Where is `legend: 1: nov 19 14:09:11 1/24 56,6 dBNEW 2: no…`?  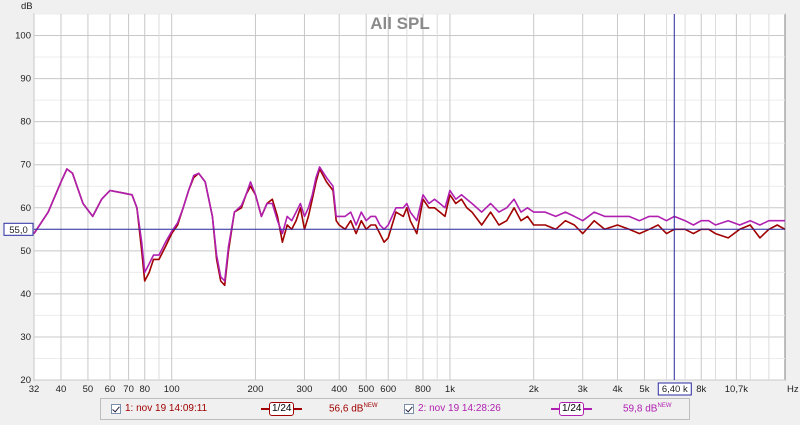 legend: 1: nov 19 14:09:11 1/24 56,6 dBNEW 2: no… is located at coordinates (395, 409).